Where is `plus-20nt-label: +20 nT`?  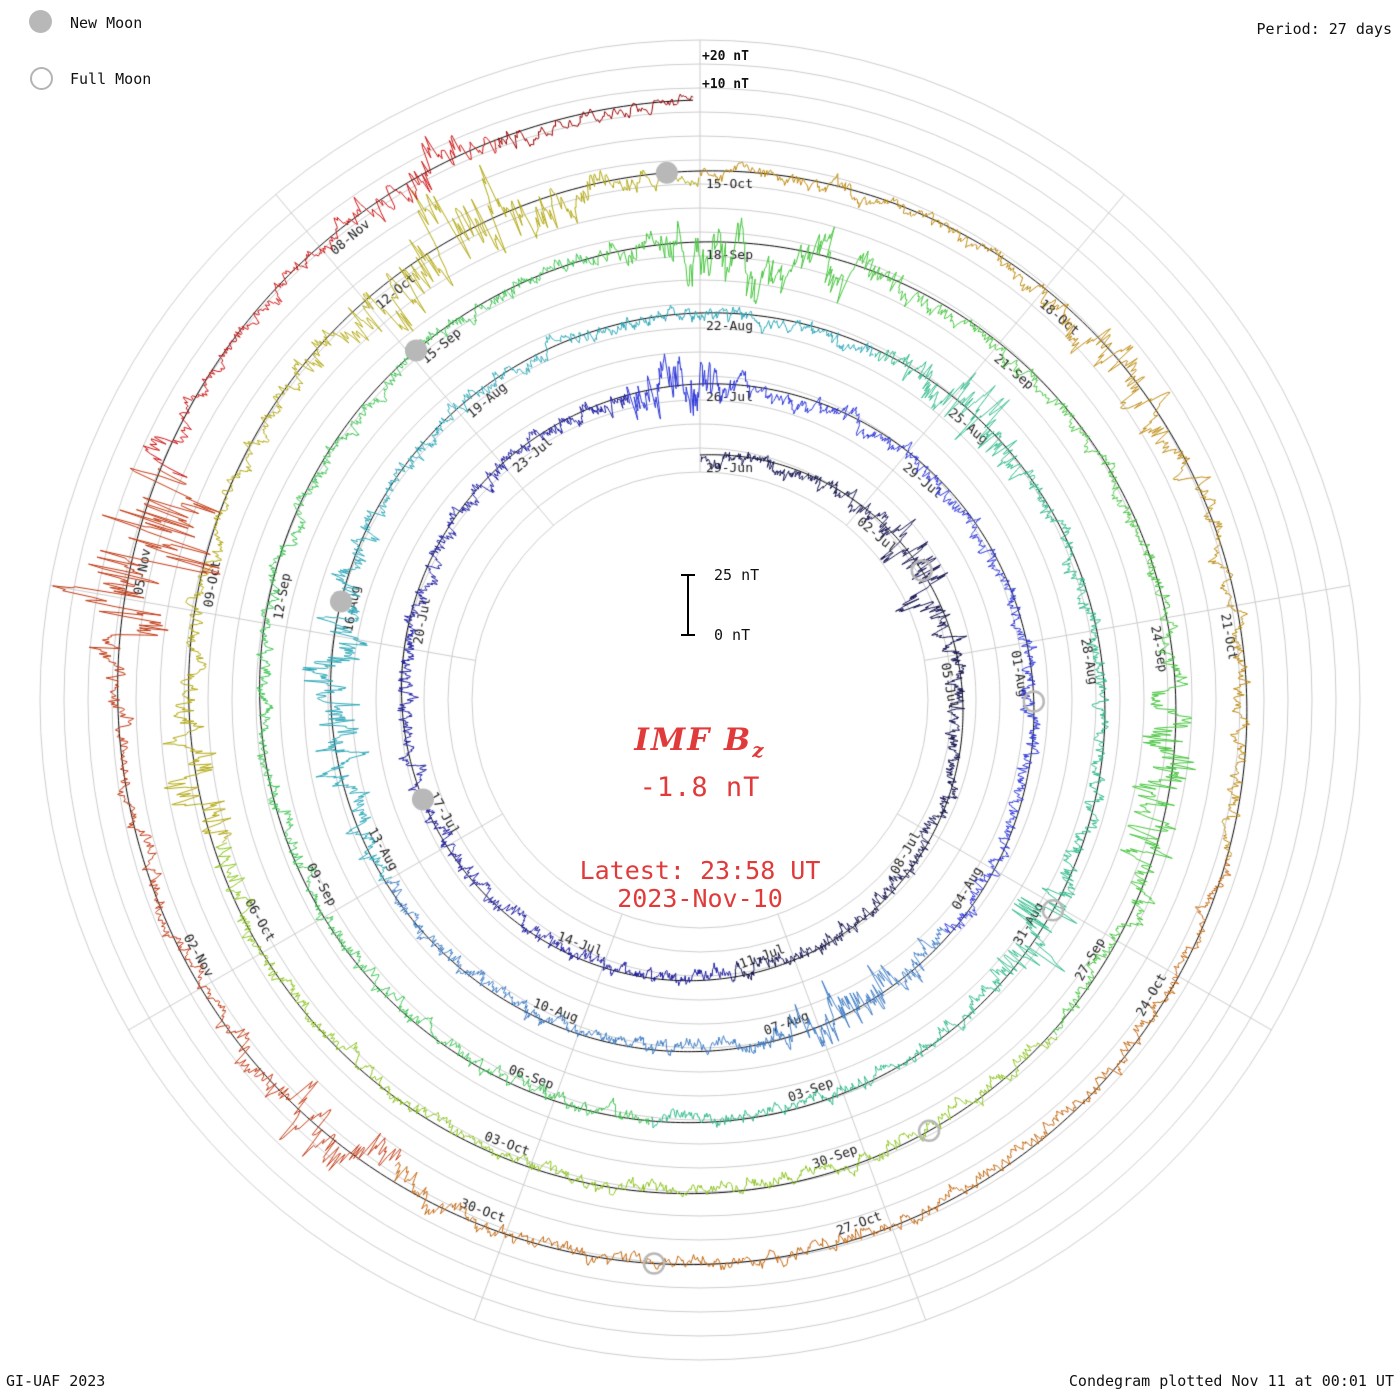
plus-20nt-label: +20 nT is located at coordinates (725, 56).